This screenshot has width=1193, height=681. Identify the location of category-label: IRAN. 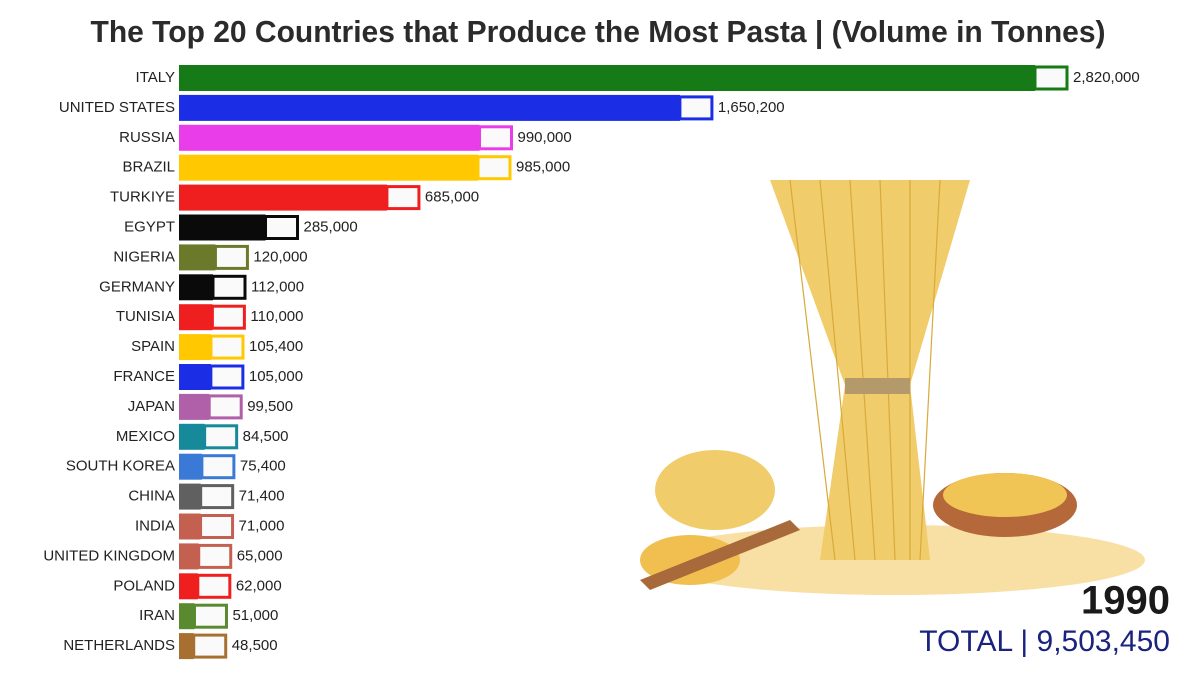
(157, 615).